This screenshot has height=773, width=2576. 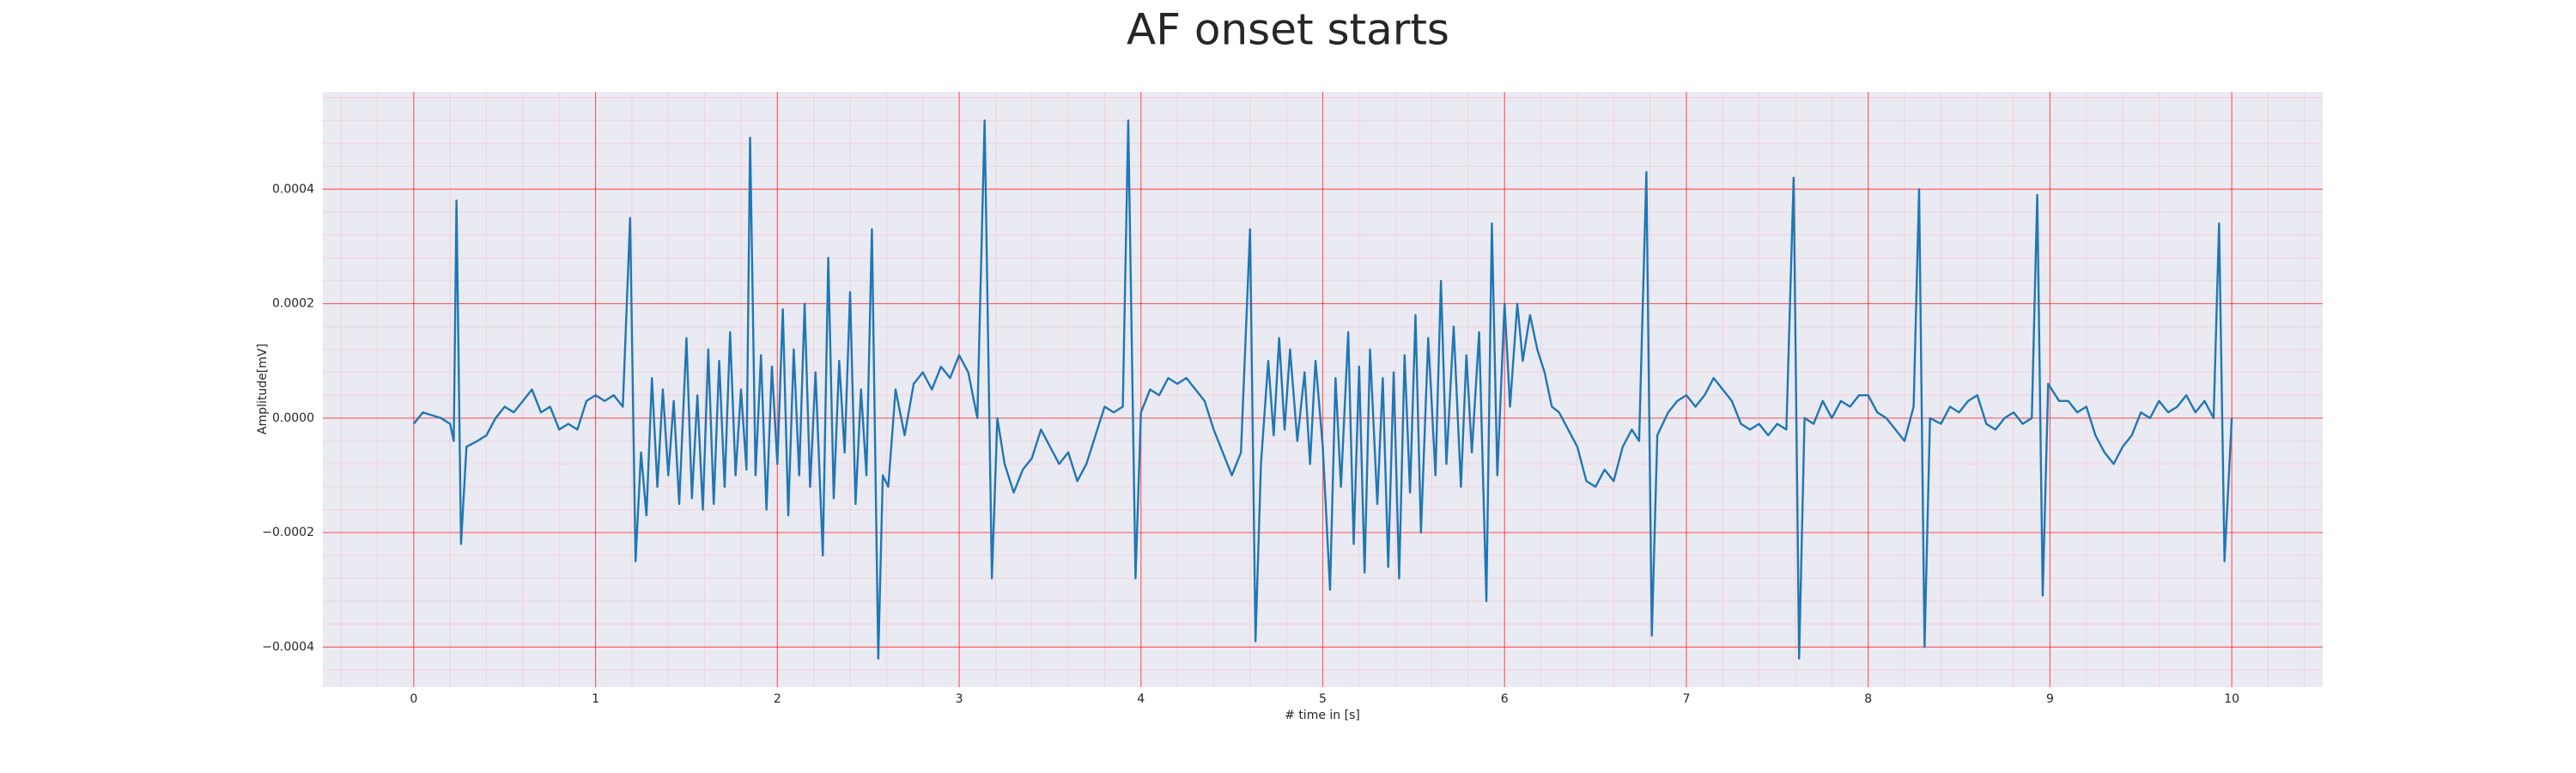 What do you see at coordinates (1288, 30) in the screenshot?
I see `chart-title: AF onset starts` at bounding box center [1288, 30].